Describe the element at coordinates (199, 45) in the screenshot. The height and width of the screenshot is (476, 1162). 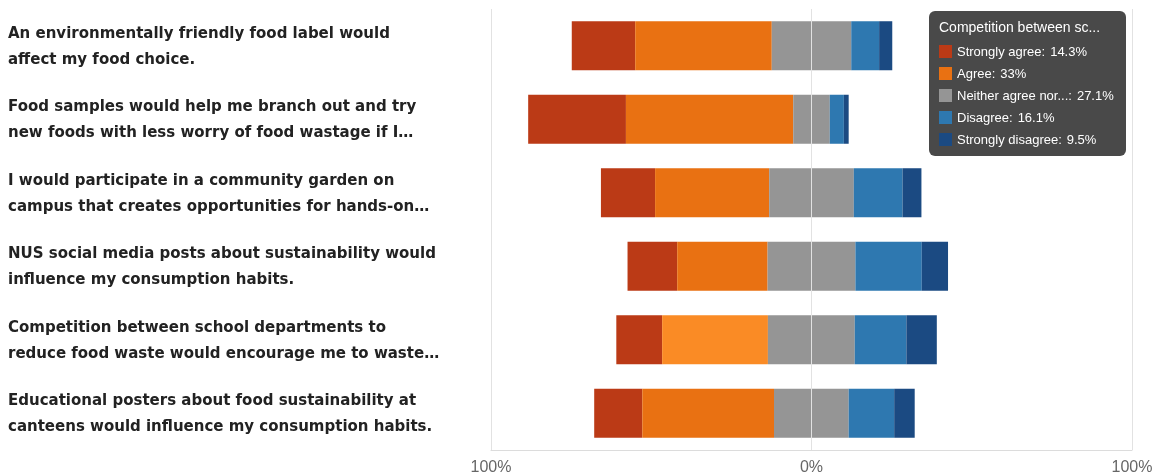
I see `y-tick-label: An environmentally friendly food label would affect my food choice.` at that location.